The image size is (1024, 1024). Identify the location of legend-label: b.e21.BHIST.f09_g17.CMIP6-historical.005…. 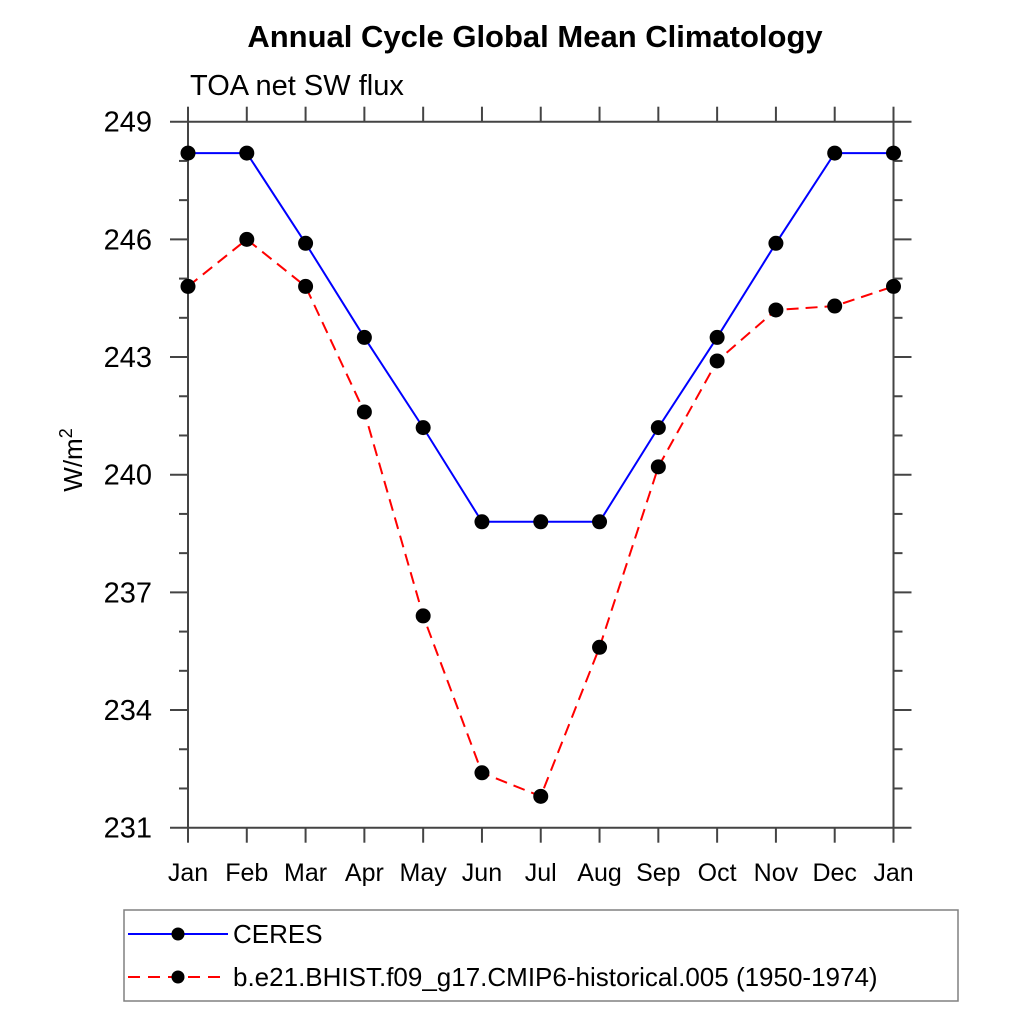
(555, 977).